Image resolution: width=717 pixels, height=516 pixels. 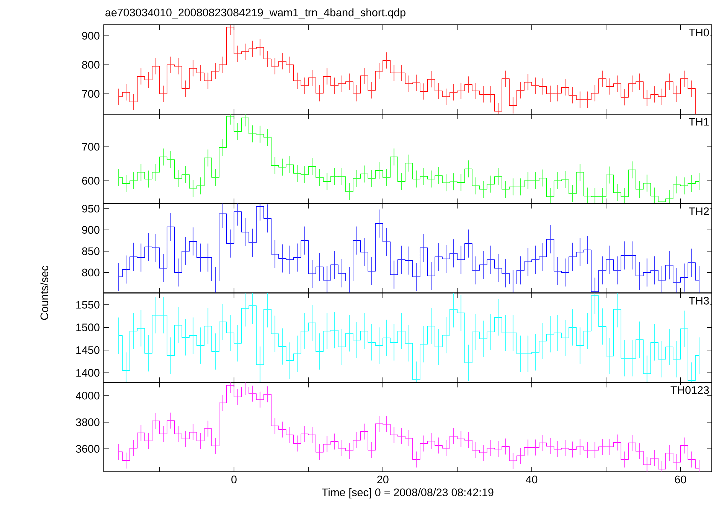 What do you see at coordinates (699, 32) in the screenshot?
I see `text: TH0` at bounding box center [699, 32].